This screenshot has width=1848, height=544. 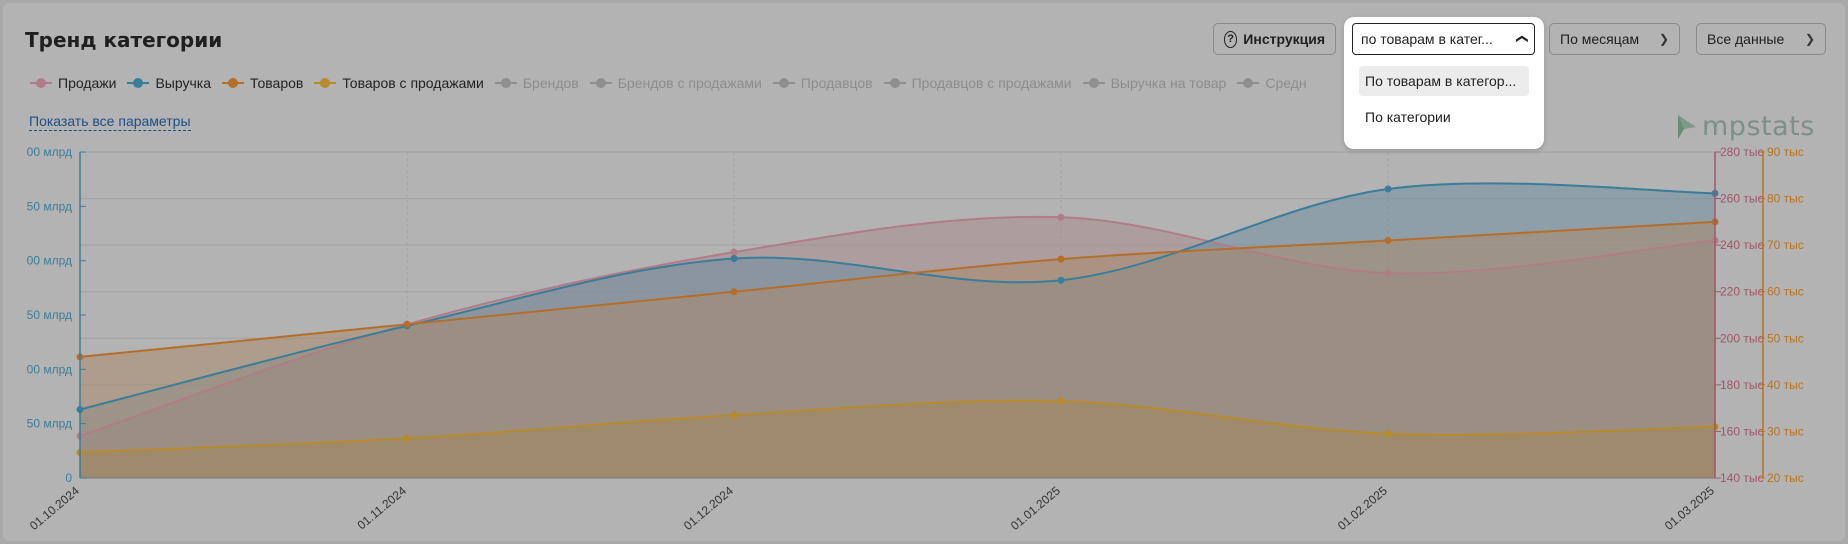 I want to click on x-axis-tick-label: 01.11.2024, so click(x=382, y=507).